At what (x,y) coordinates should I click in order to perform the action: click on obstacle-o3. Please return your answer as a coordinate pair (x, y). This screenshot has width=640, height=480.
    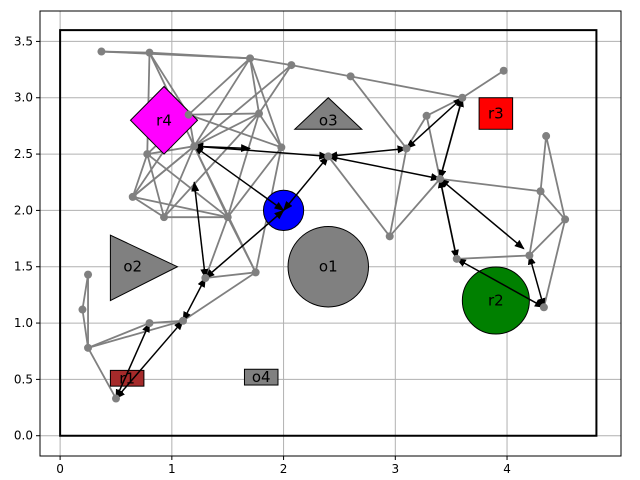
    Looking at the image, I should click on (328, 113).